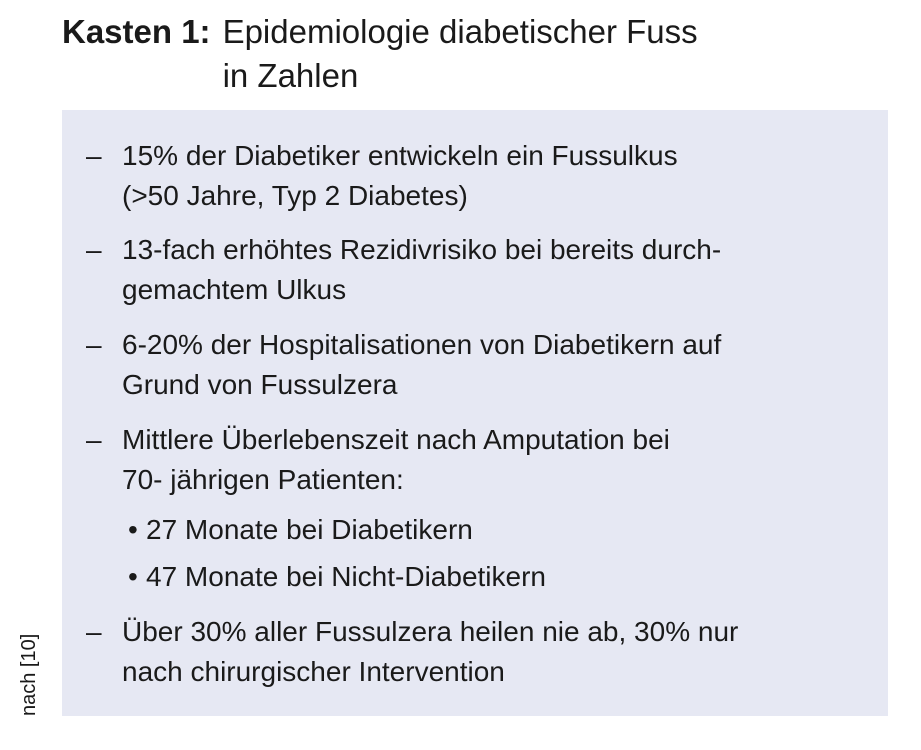 The width and height of the screenshot is (921, 750). Describe the element at coordinates (29, 674) in the screenshot. I see `source-note: nach [10]` at that location.